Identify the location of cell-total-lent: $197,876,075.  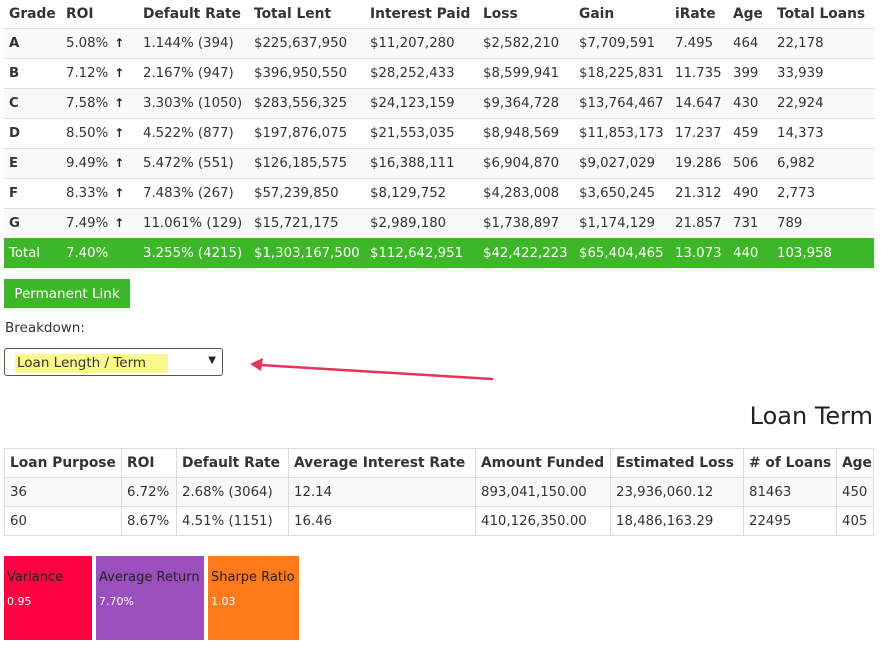
(307, 133).